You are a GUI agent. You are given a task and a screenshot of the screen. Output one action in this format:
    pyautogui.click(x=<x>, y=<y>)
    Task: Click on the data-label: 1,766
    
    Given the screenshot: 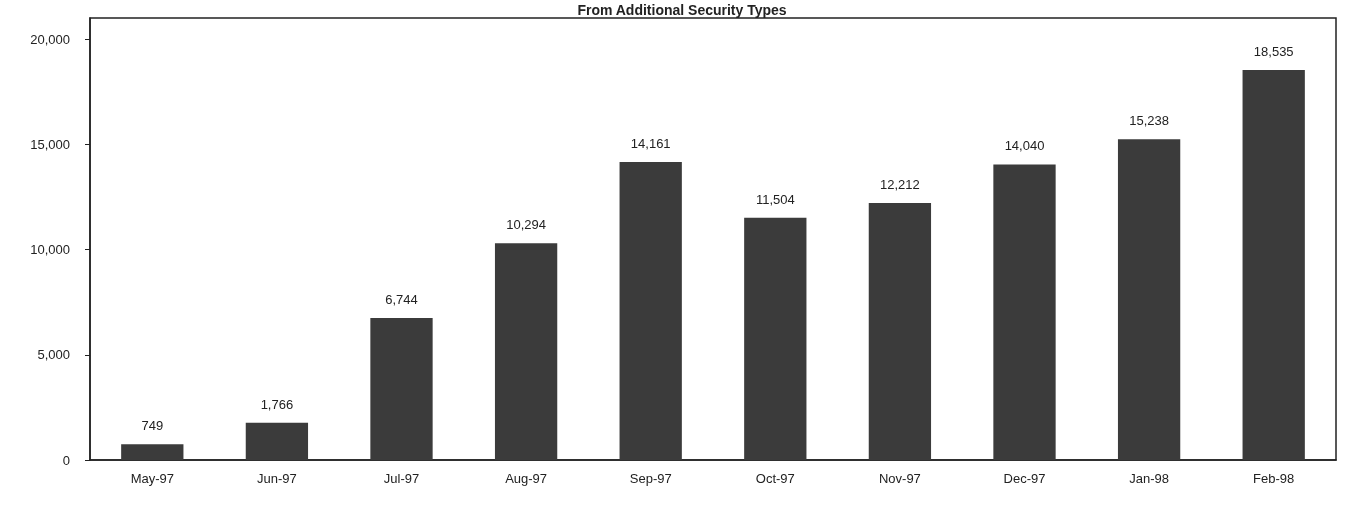 What is the action you would take?
    pyautogui.click(x=277, y=404)
    